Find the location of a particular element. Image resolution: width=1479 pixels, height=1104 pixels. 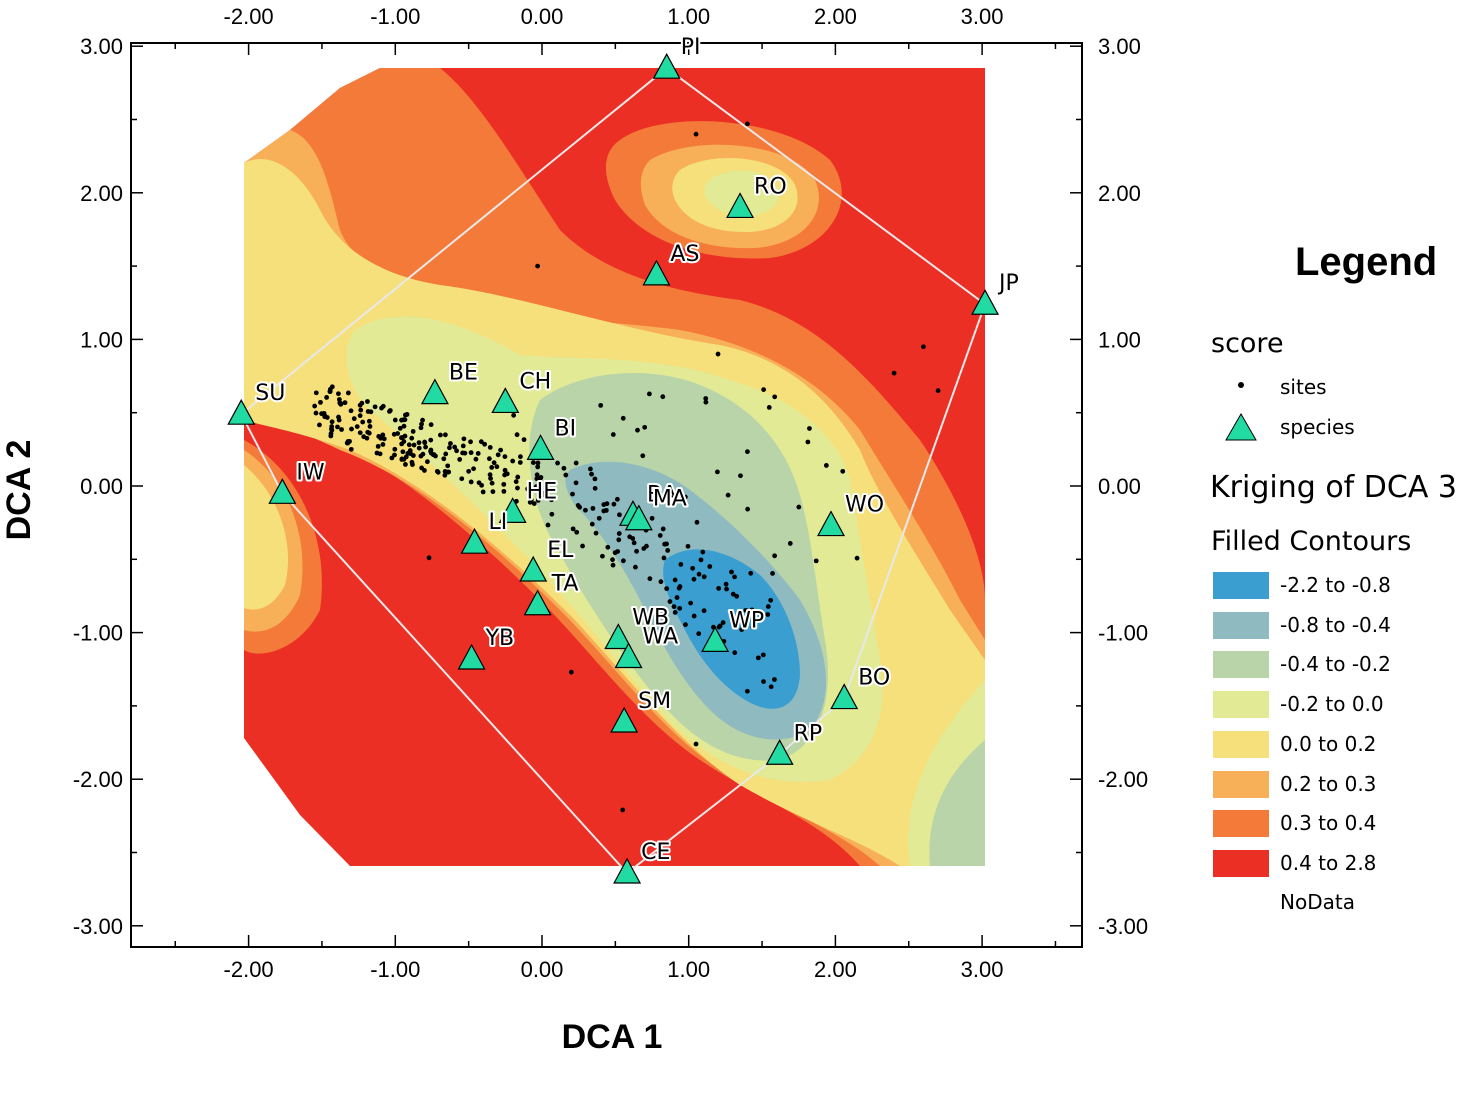

x-tick-label-bottom: -1.00 is located at coordinates (395, 969).